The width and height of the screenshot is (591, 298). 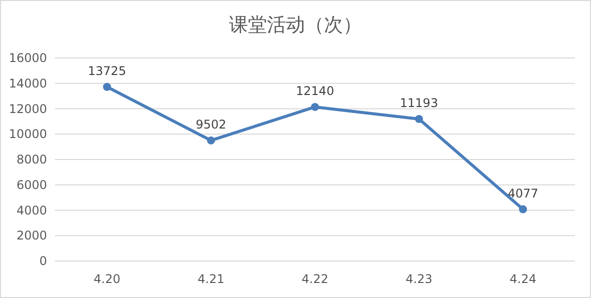 I want to click on data-label: 4077, so click(x=523, y=193).